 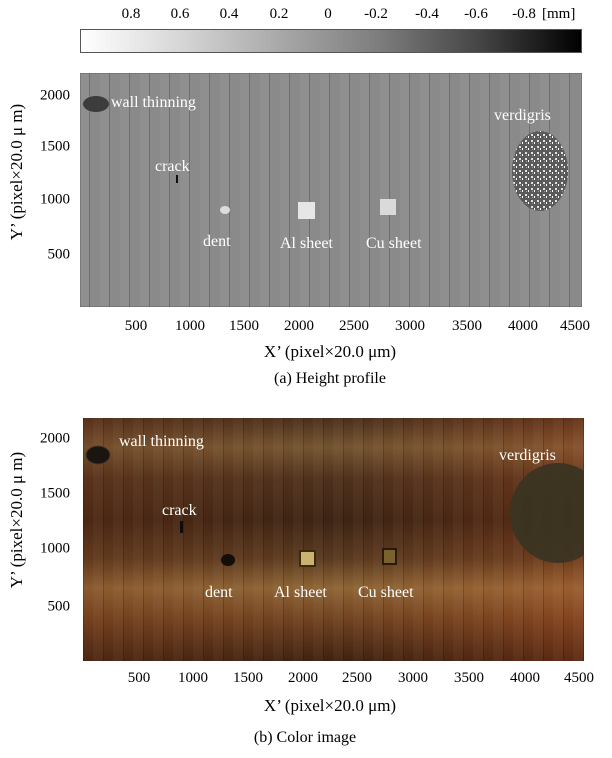 What do you see at coordinates (180, 14) in the screenshot?
I see `colorbar-tick: 0.6` at bounding box center [180, 14].